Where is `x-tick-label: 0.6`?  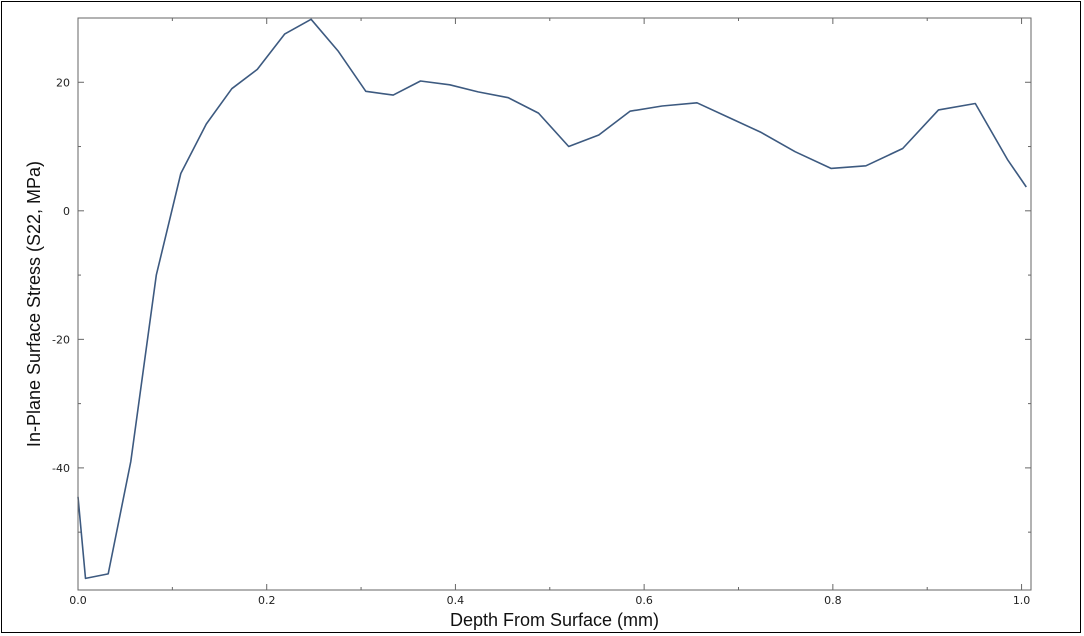 x-tick-label: 0.6 is located at coordinates (644, 600).